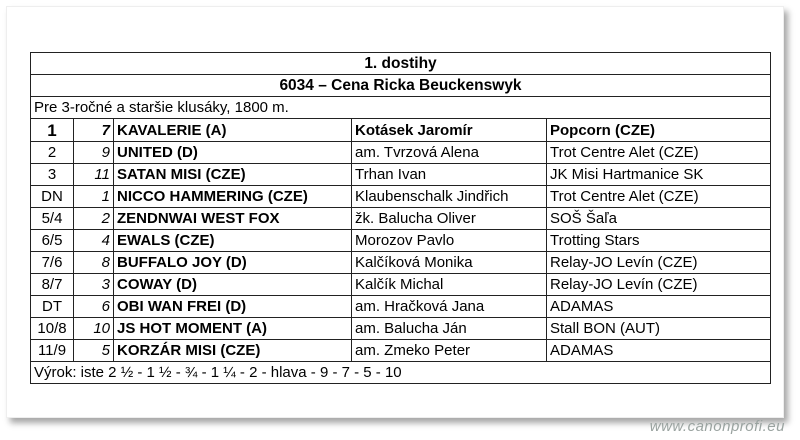 This screenshot has width=800, height=440. I want to click on horse-cell: COWAY (D), so click(232, 284).